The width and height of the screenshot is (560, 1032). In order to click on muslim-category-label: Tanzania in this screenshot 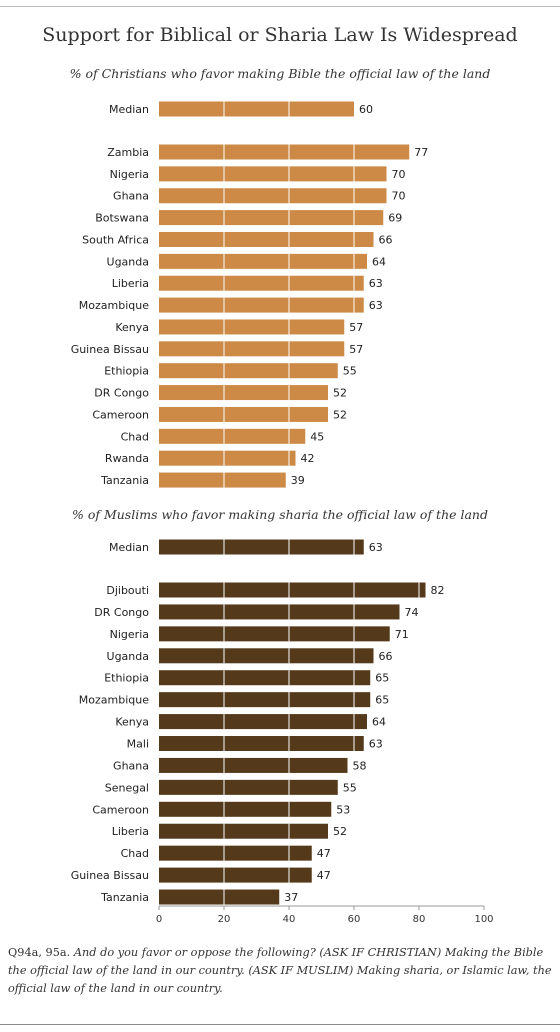, I will do `click(124, 897)`.